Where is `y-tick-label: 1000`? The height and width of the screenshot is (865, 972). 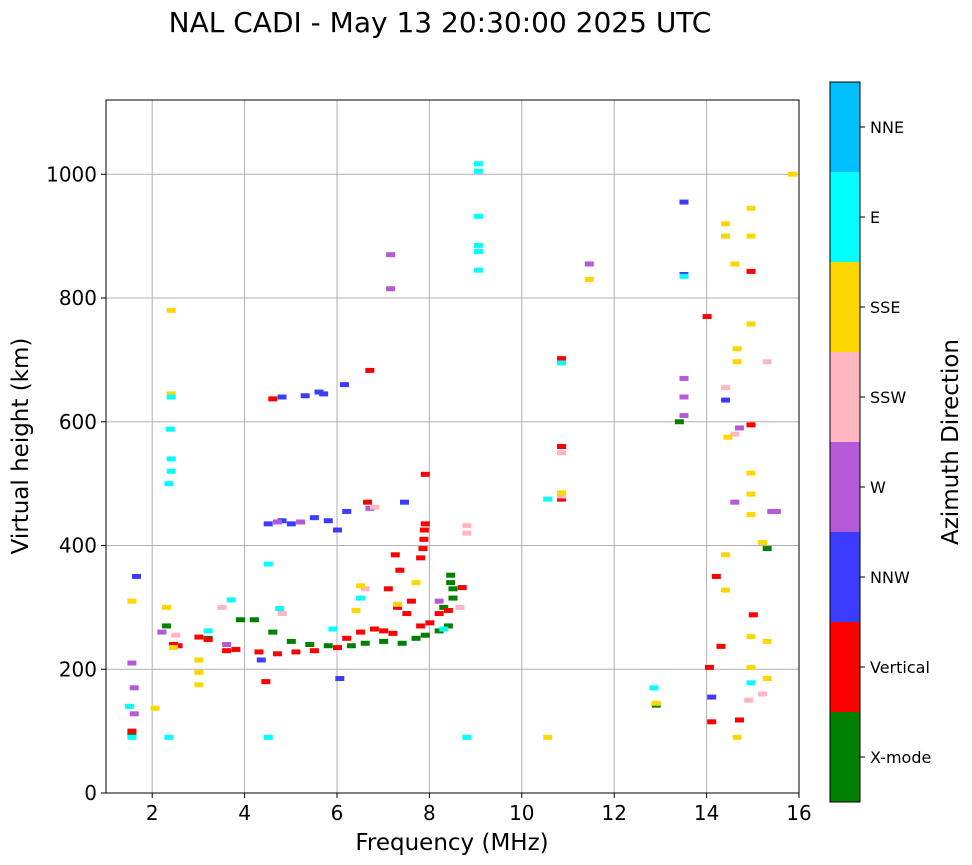 y-tick-label: 1000 is located at coordinates (71, 174).